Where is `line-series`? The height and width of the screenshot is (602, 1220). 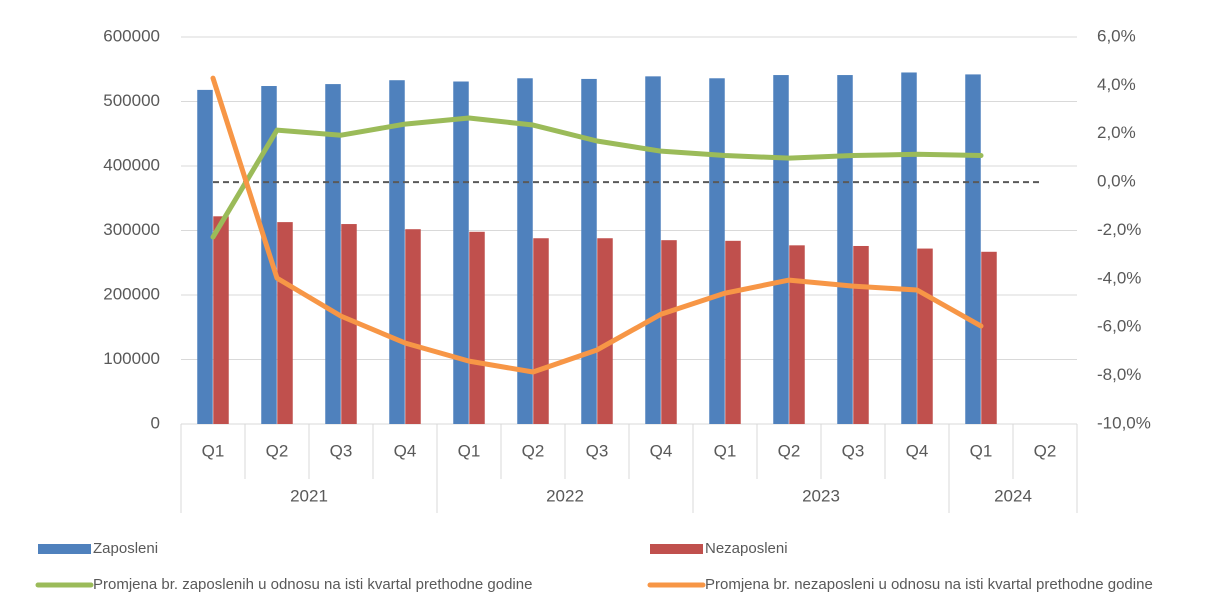 line-series is located at coordinates (597, 177).